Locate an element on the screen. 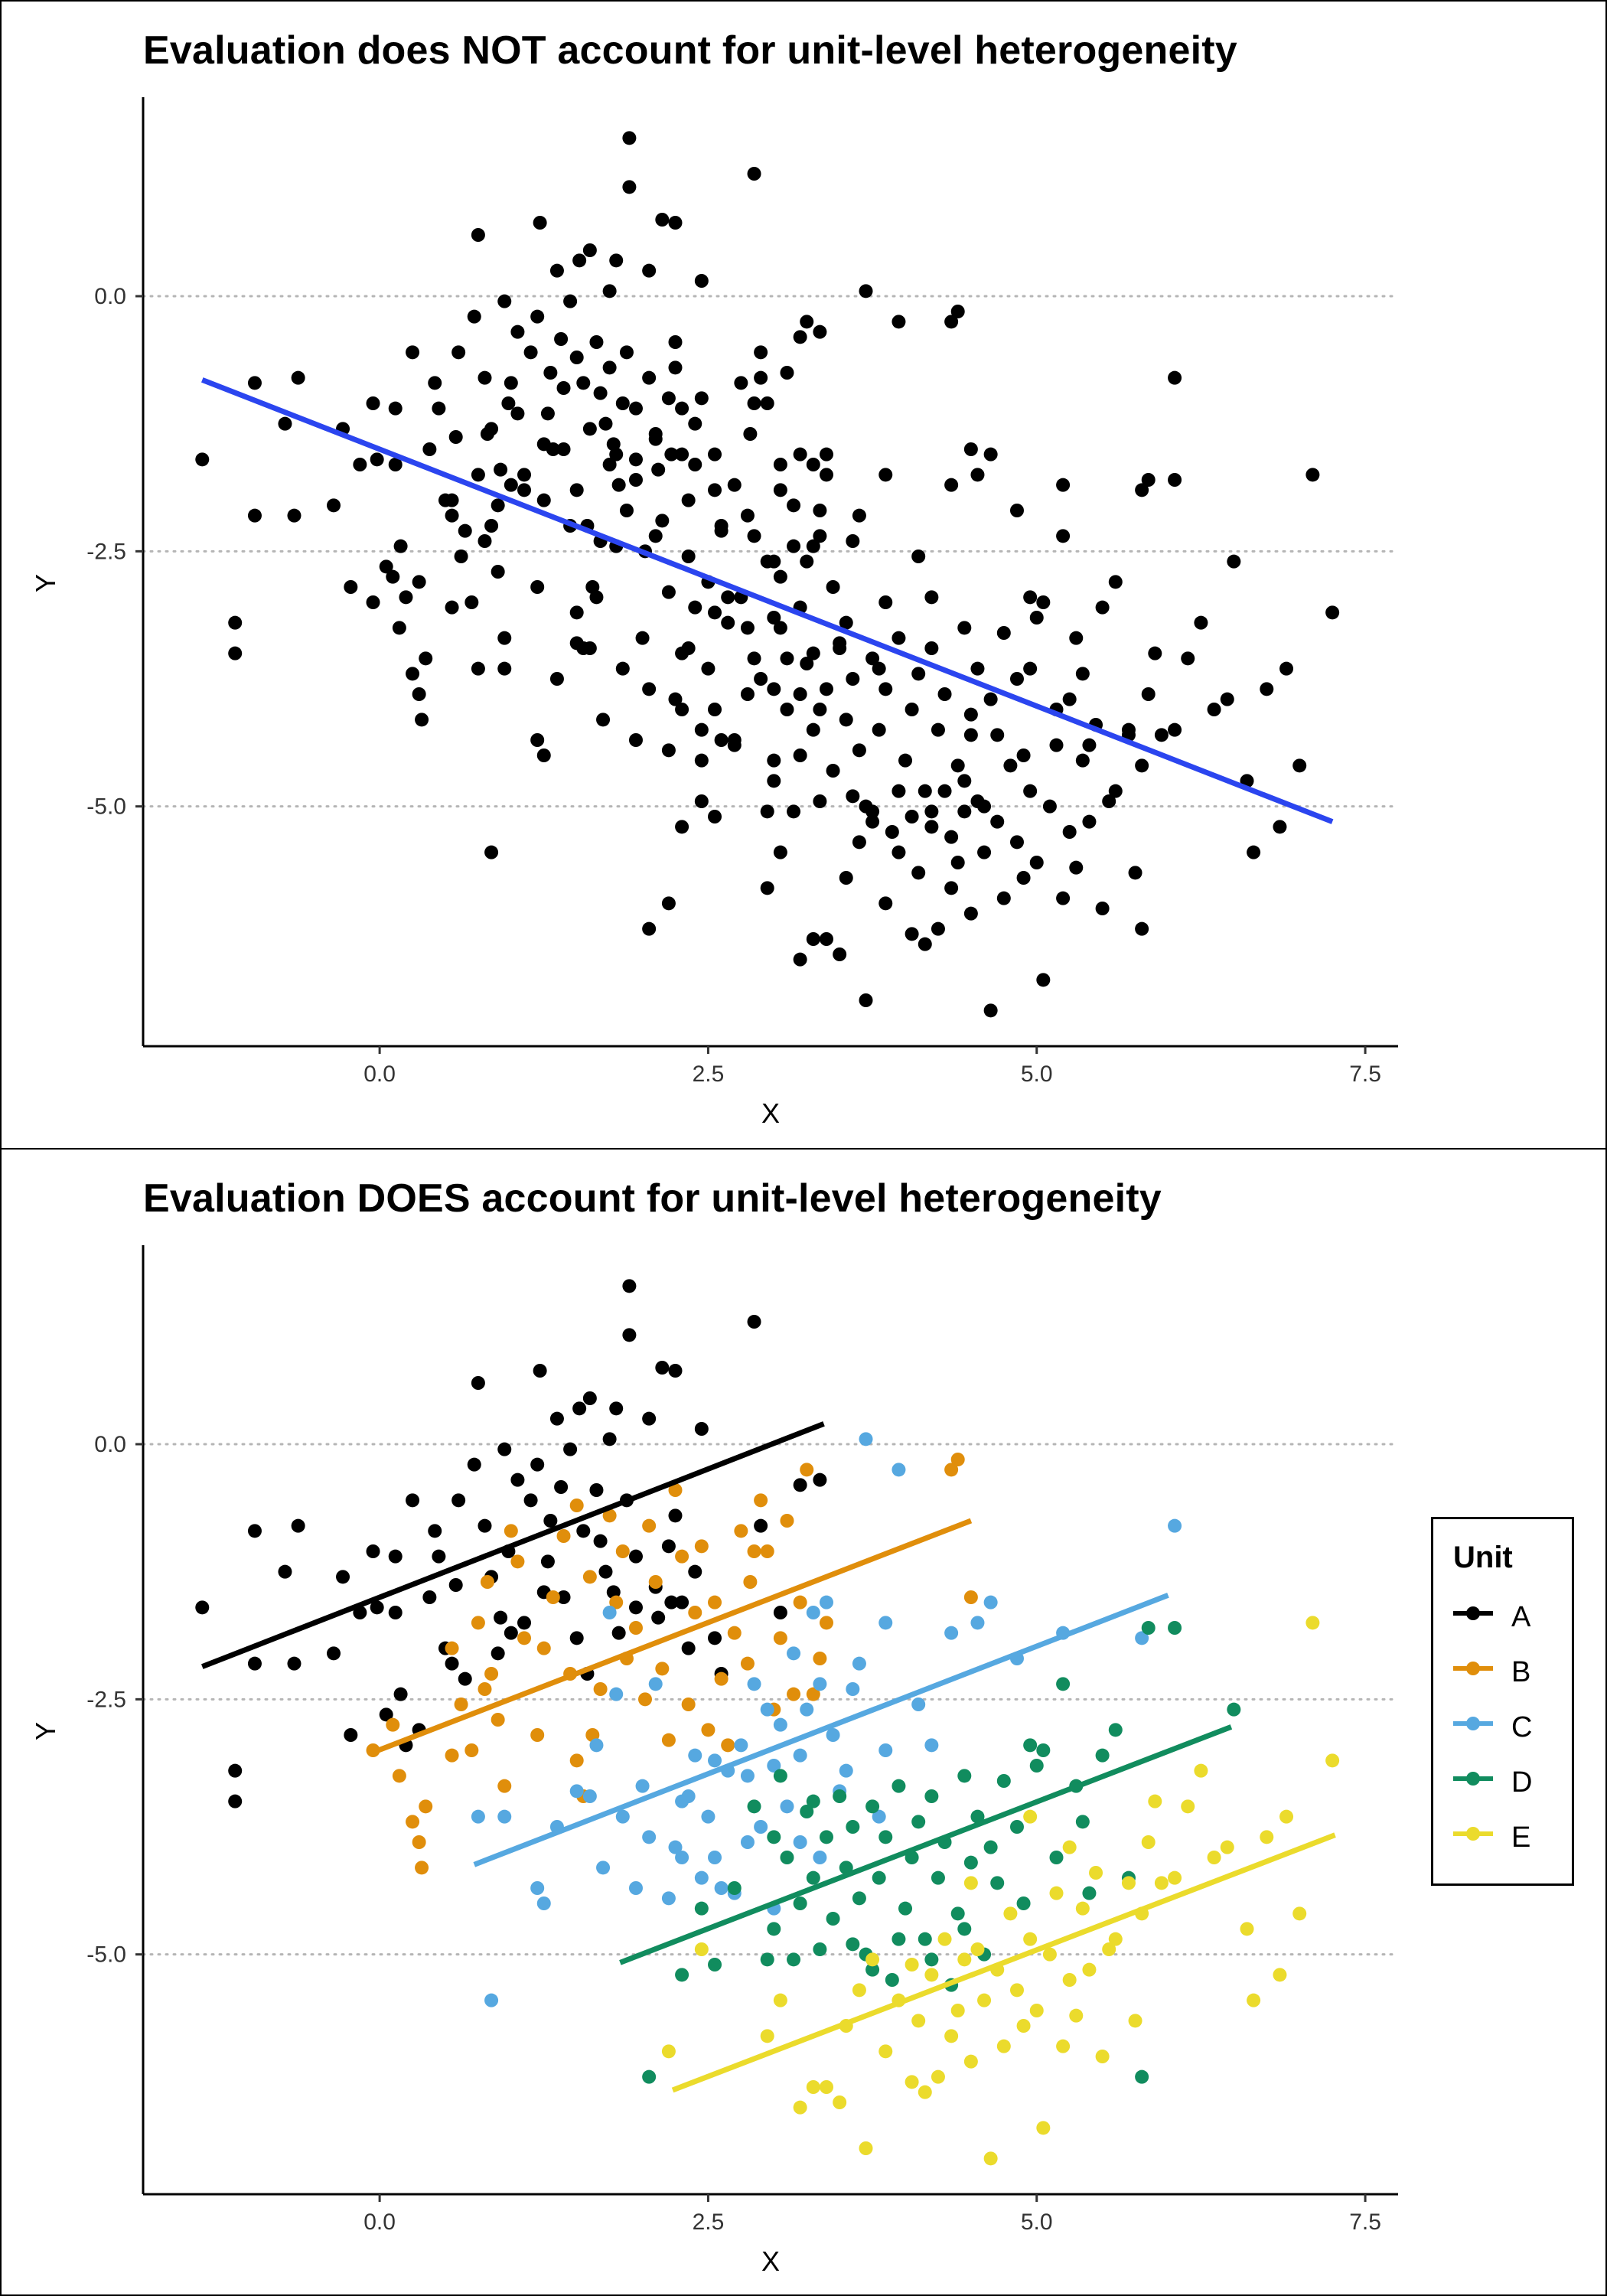  y-tick-label: -2.5 is located at coordinates (106, 551).